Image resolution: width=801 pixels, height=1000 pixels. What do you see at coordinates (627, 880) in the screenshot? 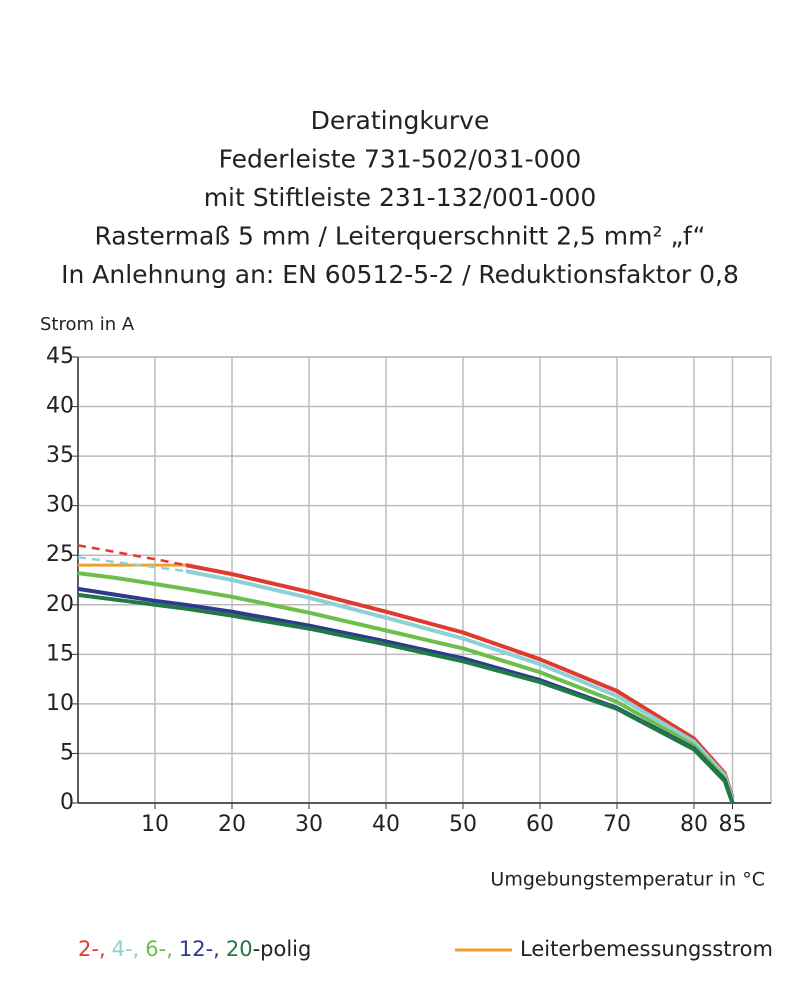
I see `x-axis-label: Umgebungstemperatur in °C` at bounding box center [627, 880].